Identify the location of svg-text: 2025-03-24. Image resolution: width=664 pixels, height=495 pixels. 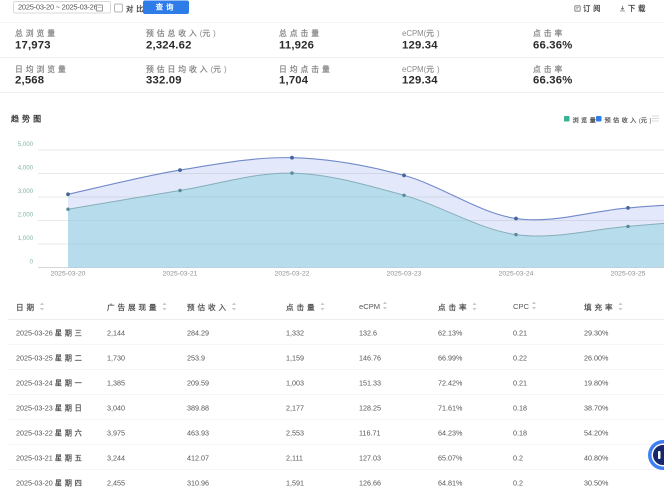
(516, 274).